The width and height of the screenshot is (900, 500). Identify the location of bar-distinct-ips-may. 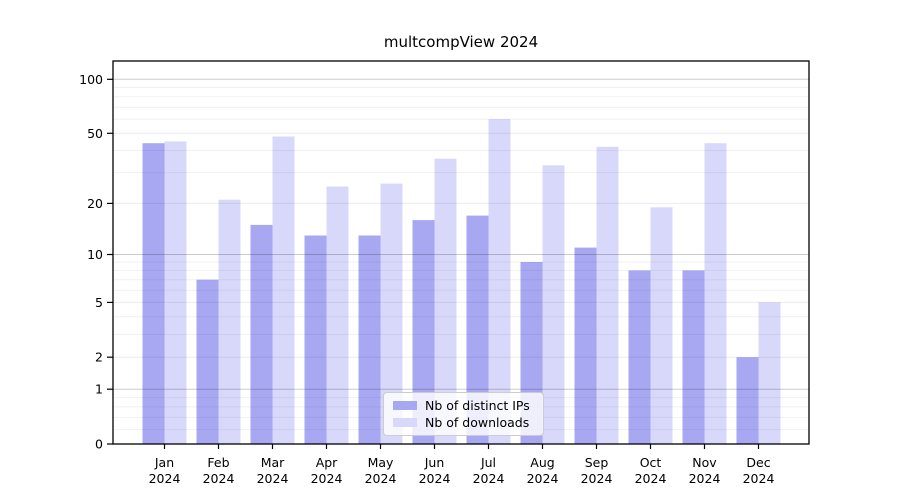
(369, 339).